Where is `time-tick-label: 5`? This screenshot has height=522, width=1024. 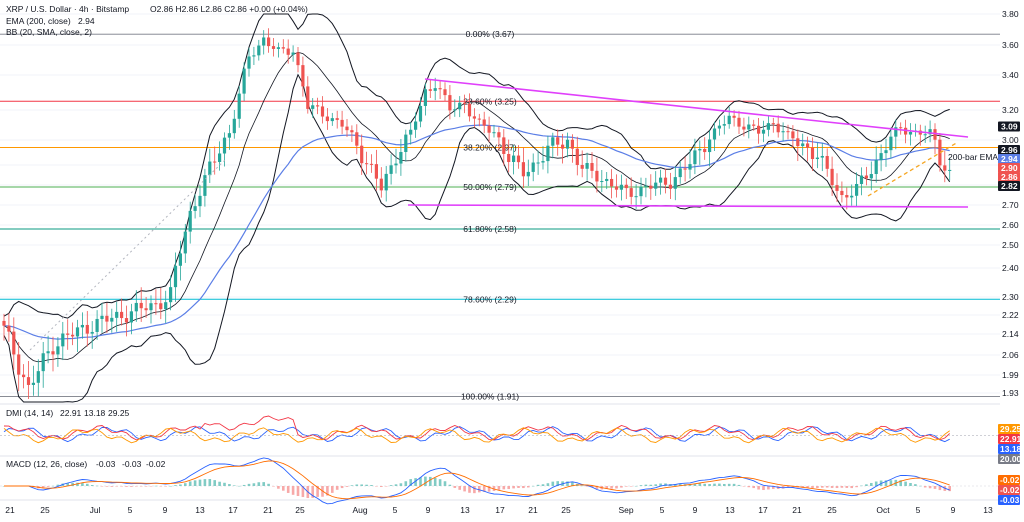 time-tick-label: 5 is located at coordinates (918, 510).